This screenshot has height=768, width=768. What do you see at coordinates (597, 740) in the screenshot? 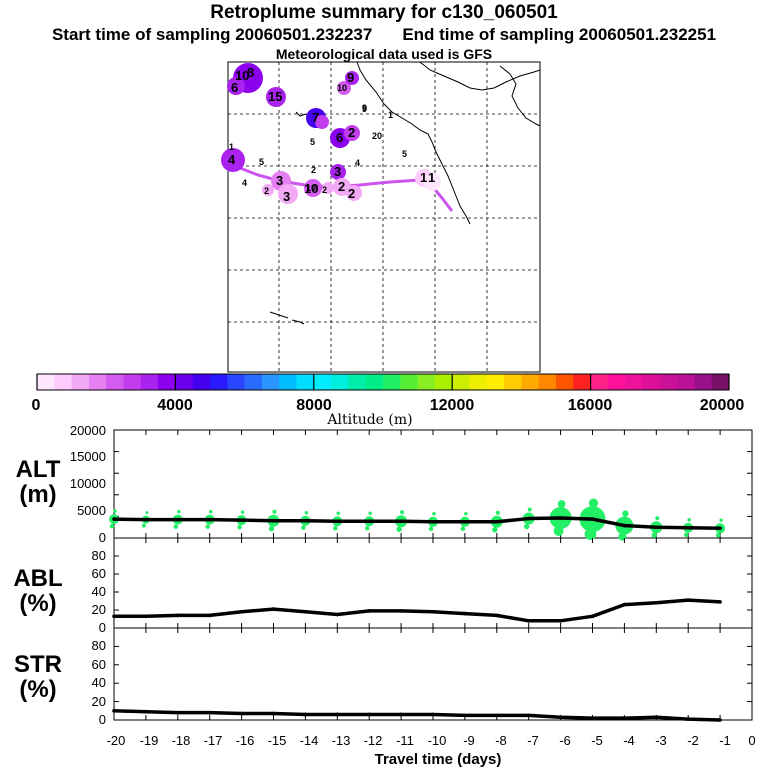
I see `x-tick-label: -5` at bounding box center [597, 740].